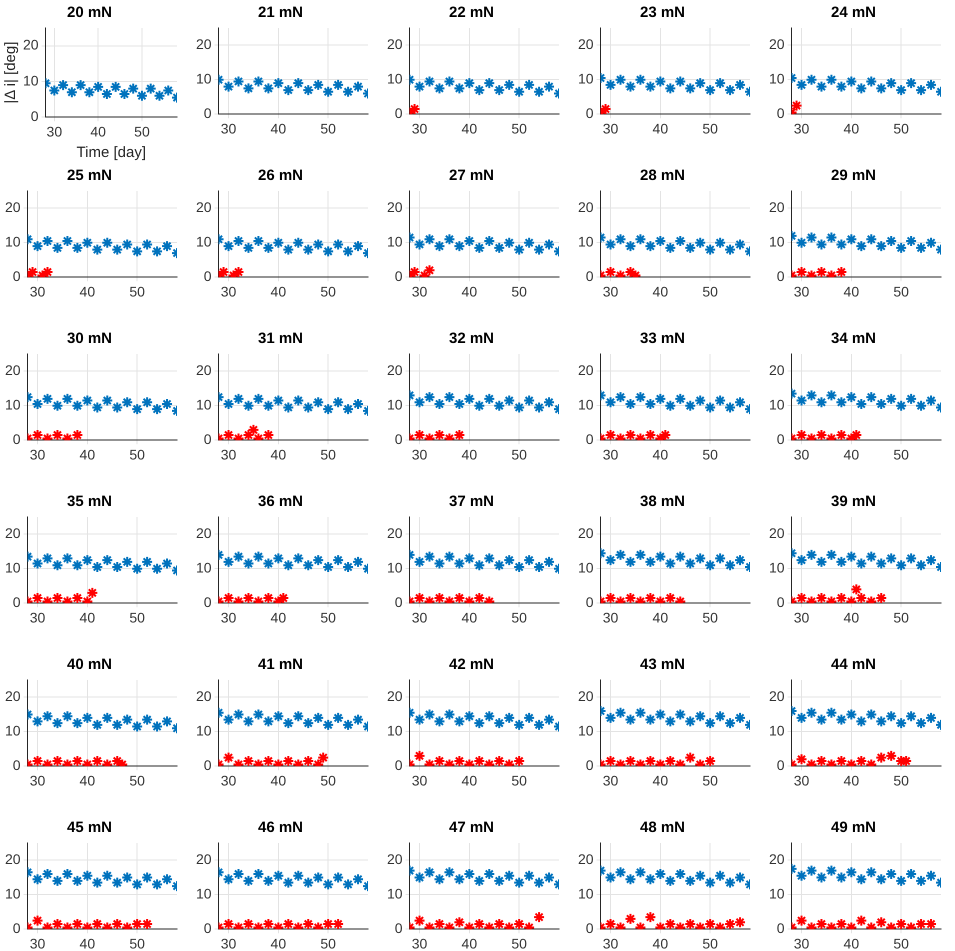 The width and height of the screenshot is (955, 951). What do you see at coordinates (281, 339) in the screenshot?
I see `chart-title: 31 mN` at bounding box center [281, 339].